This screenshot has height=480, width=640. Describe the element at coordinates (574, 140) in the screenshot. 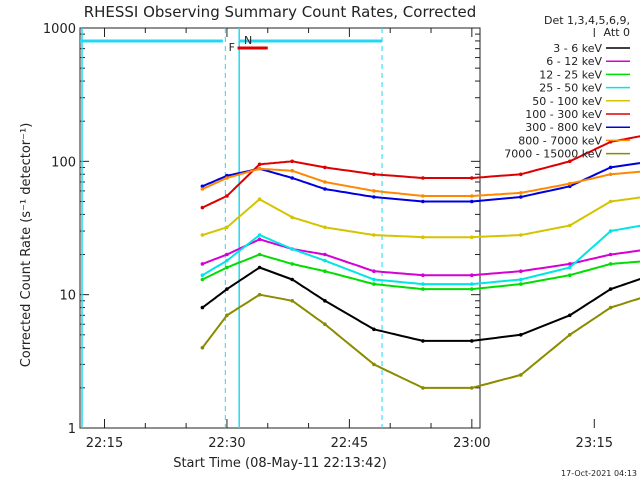

I see `legend-item: 800 - 7000 keV` at that location.